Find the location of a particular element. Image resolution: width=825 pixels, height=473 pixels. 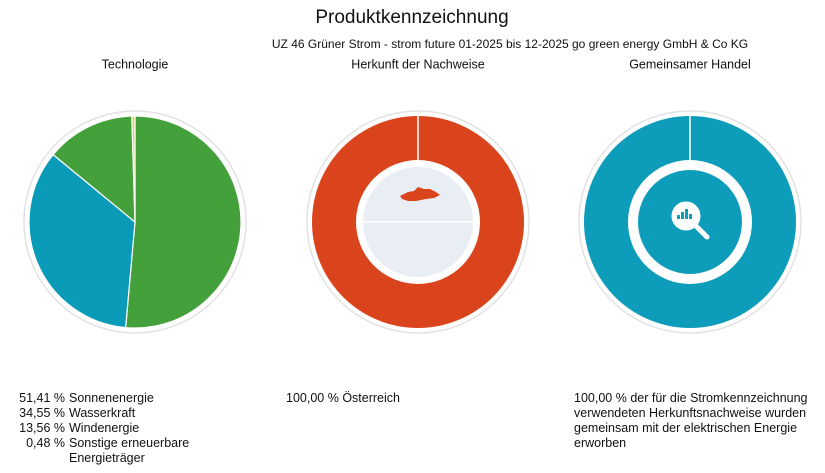

legend-value: 51,41 % is located at coordinates (42, 398).